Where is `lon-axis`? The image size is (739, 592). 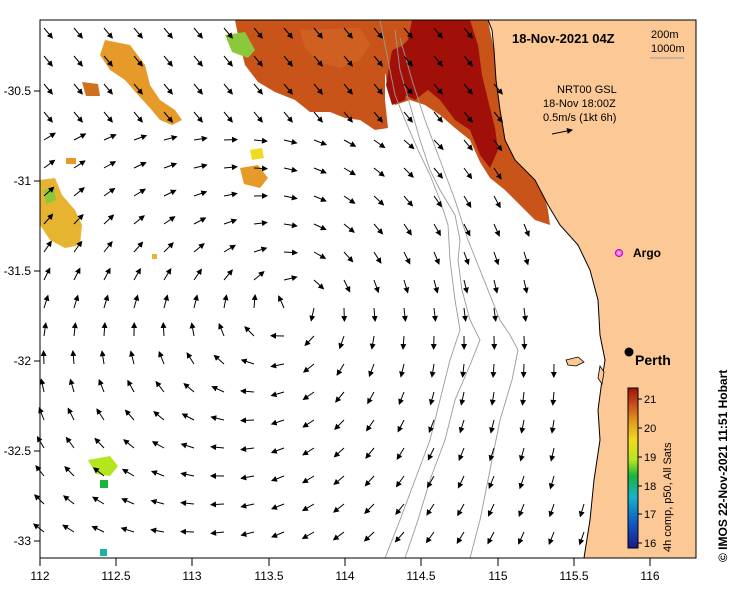 lon-axis is located at coordinates (345, 562).